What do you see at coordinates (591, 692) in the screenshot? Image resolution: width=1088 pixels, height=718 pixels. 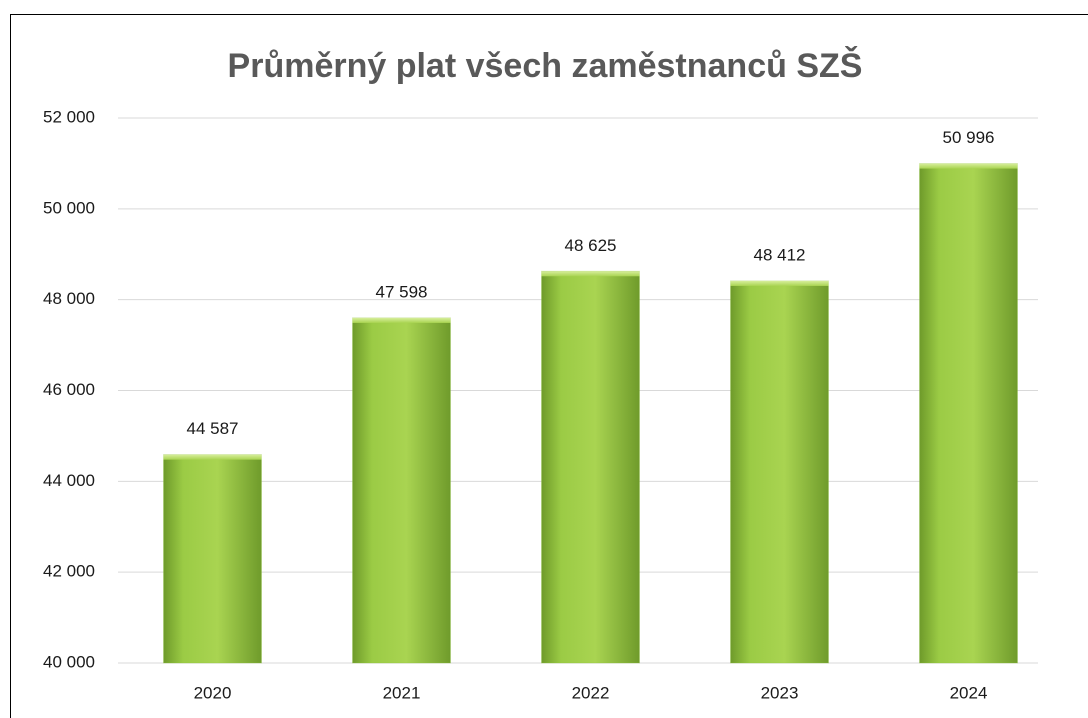 I see `x-tick-label: 2022` at bounding box center [591, 692].